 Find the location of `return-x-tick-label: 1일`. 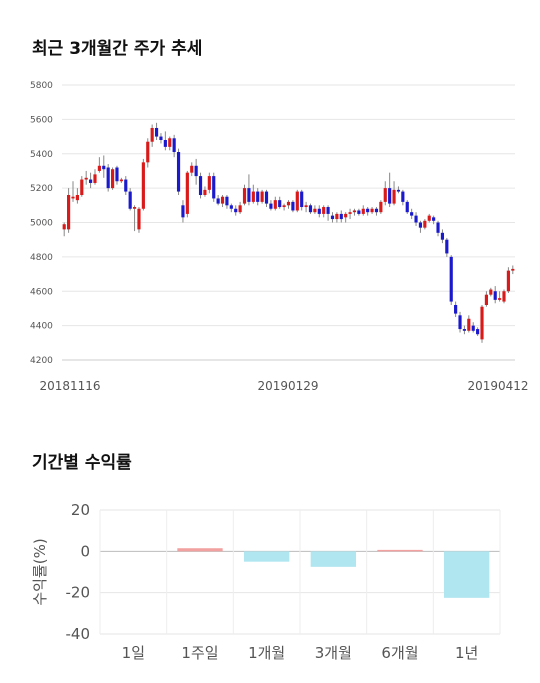

return-x-tick-label: 1일 is located at coordinates (133, 653).